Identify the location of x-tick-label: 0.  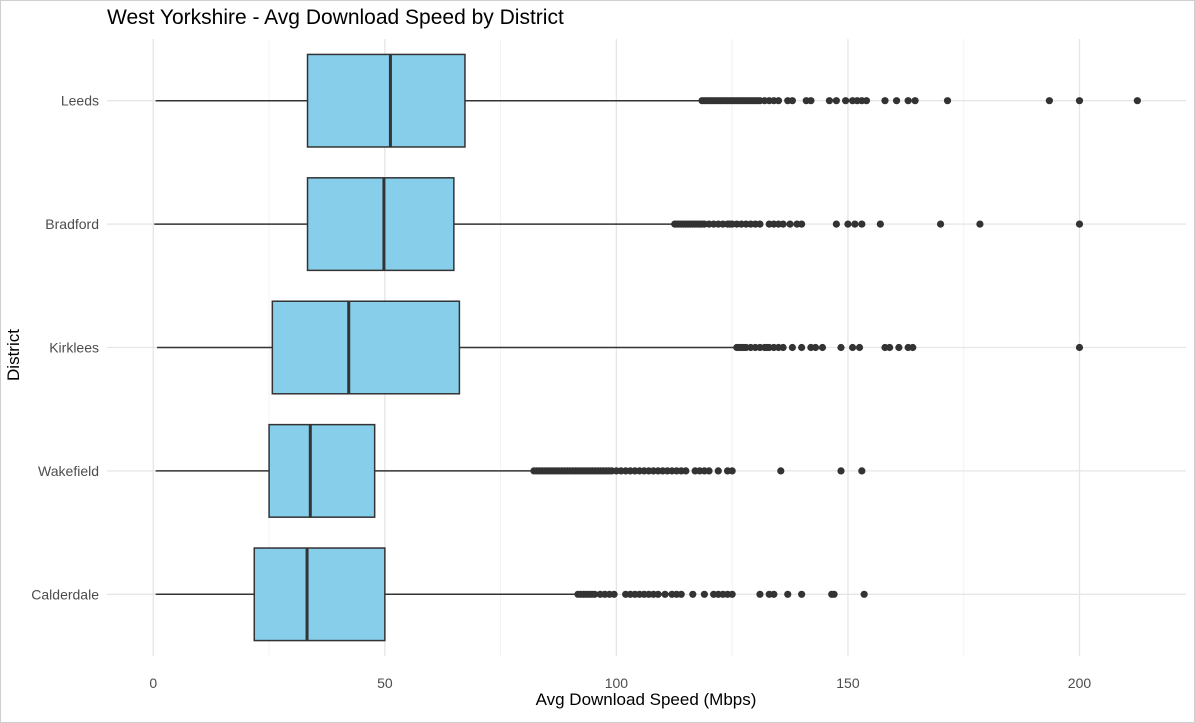
(153, 683).